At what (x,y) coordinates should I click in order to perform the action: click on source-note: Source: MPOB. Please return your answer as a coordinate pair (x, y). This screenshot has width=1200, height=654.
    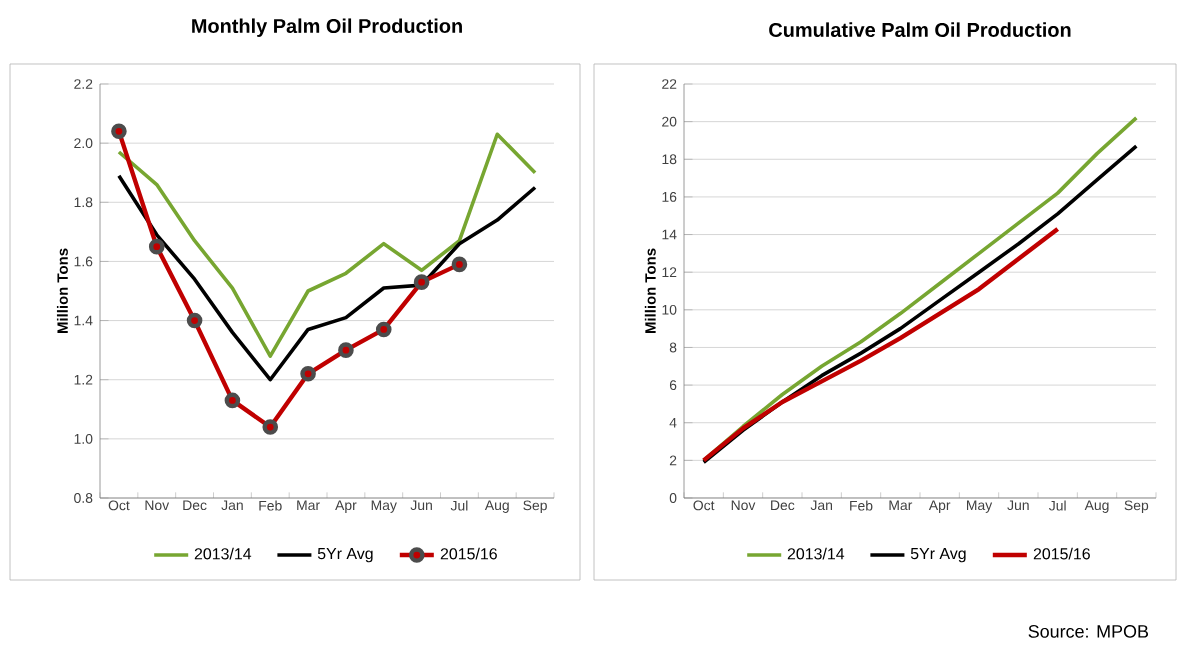
    Looking at the image, I should click on (1088, 631).